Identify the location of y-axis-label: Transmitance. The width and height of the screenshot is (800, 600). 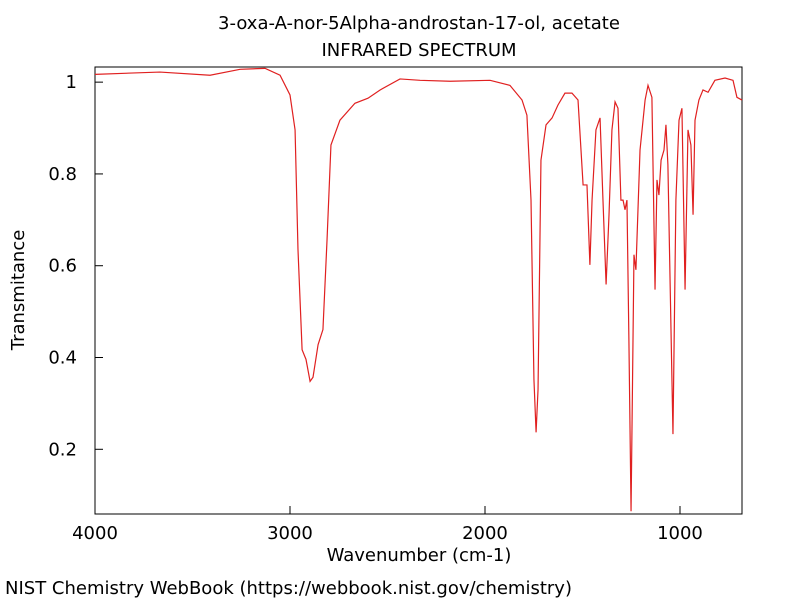
(18, 291).